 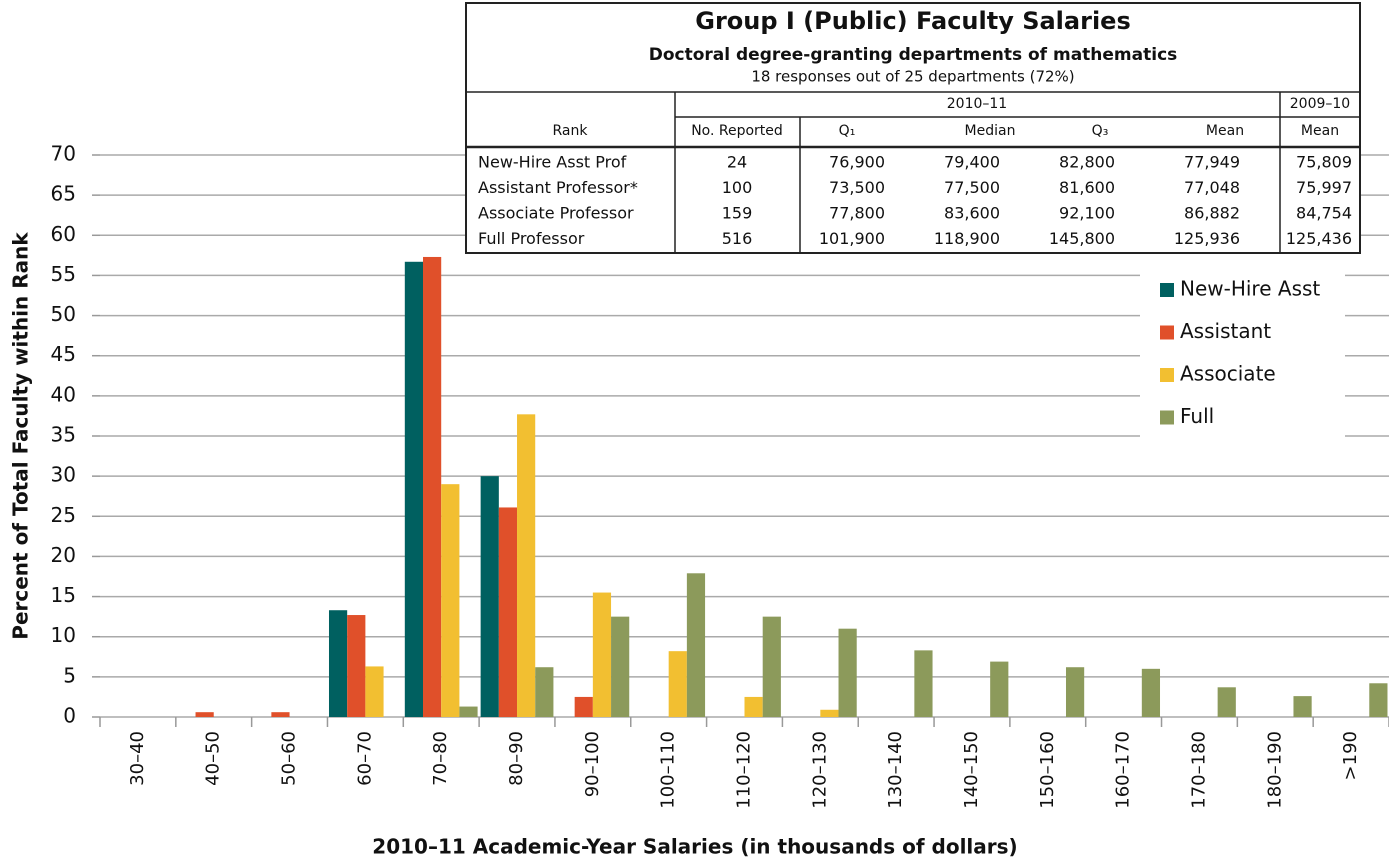 I want to click on legend-label: Full, so click(x=1197, y=416).